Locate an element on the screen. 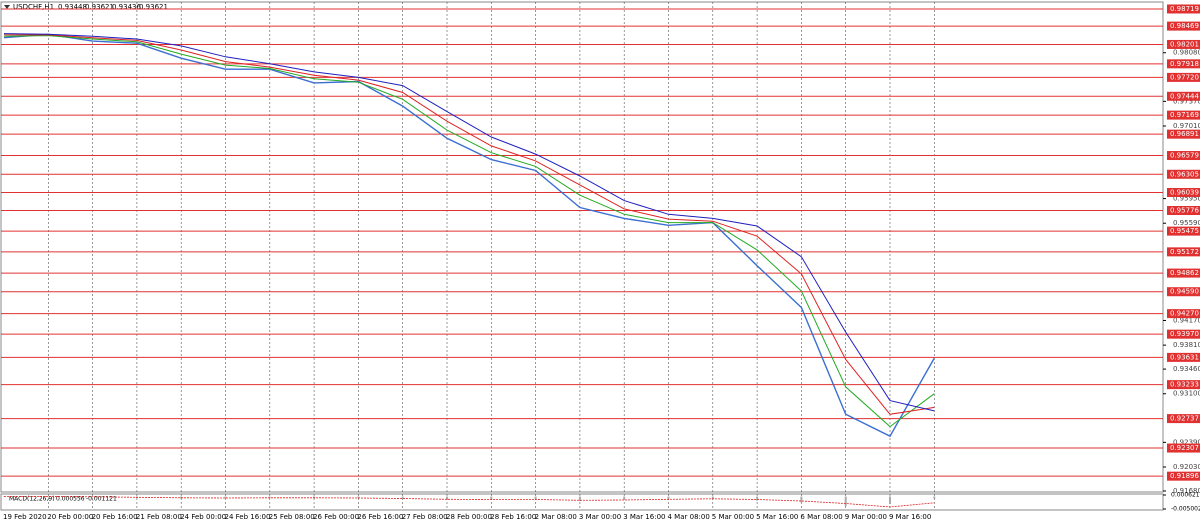  macd-panel is located at coordinates (582, 502).